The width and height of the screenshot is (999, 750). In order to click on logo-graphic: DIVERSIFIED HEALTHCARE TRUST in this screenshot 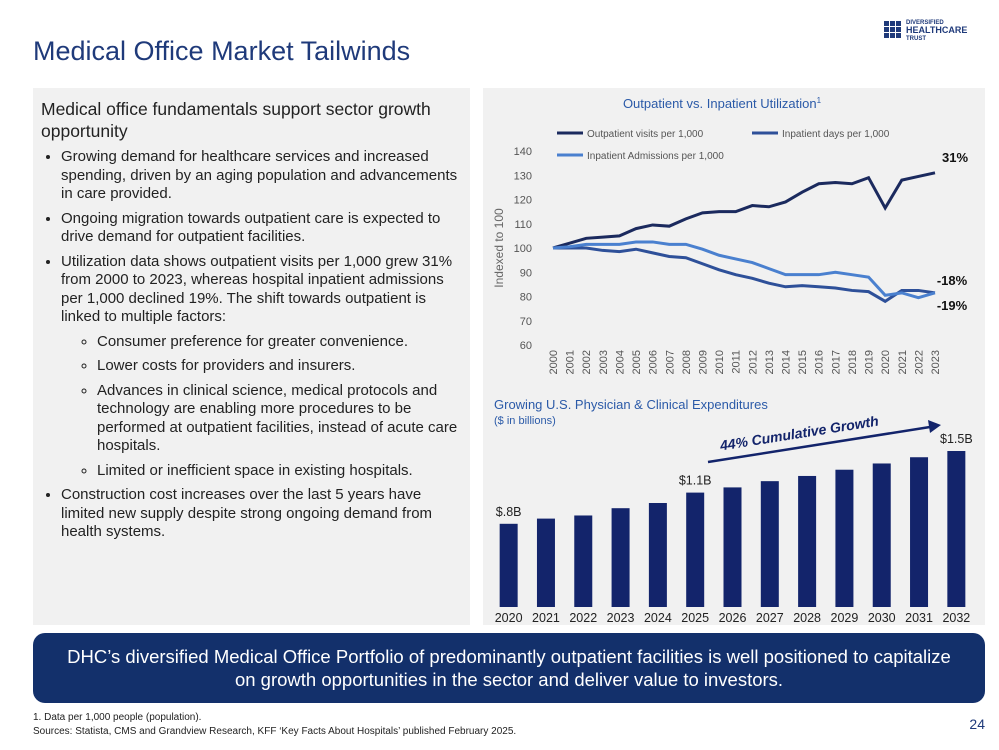, I will do `click(925, 31)`.